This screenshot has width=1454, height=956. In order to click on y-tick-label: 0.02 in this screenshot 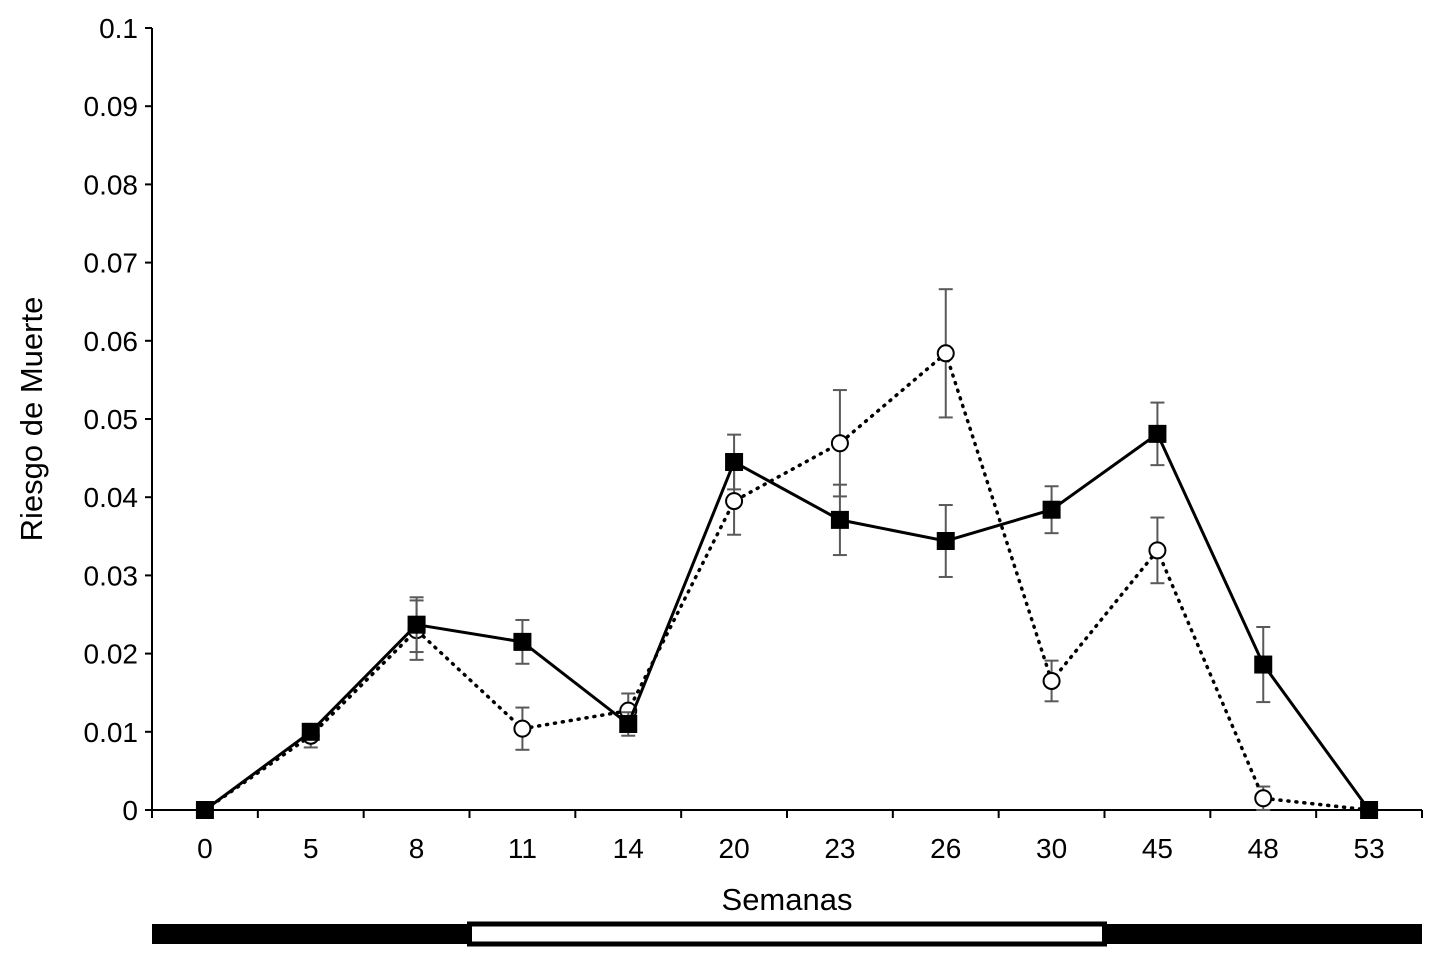, I will do `click(111, 654)`.